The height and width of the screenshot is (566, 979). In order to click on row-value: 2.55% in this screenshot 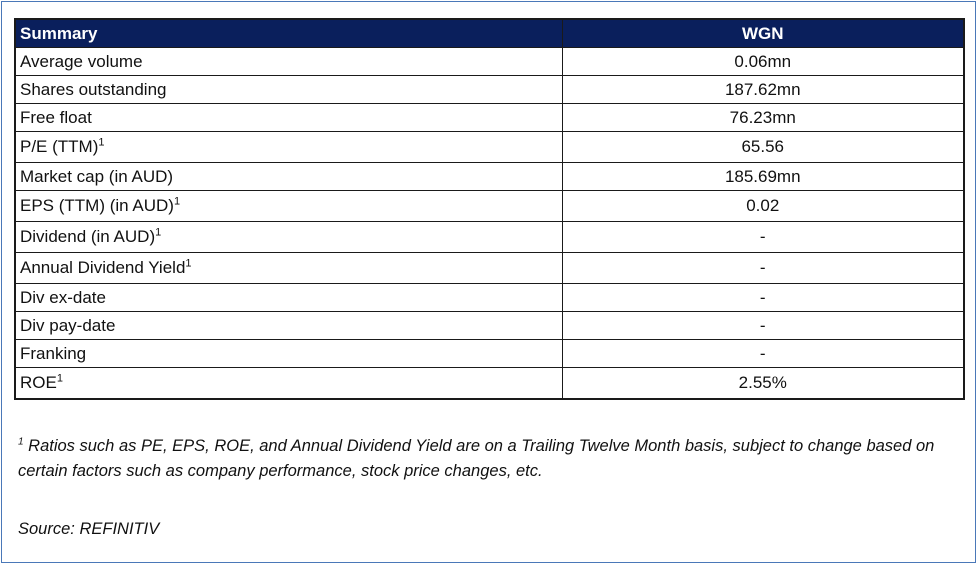, I will do `click(763, 383)`.